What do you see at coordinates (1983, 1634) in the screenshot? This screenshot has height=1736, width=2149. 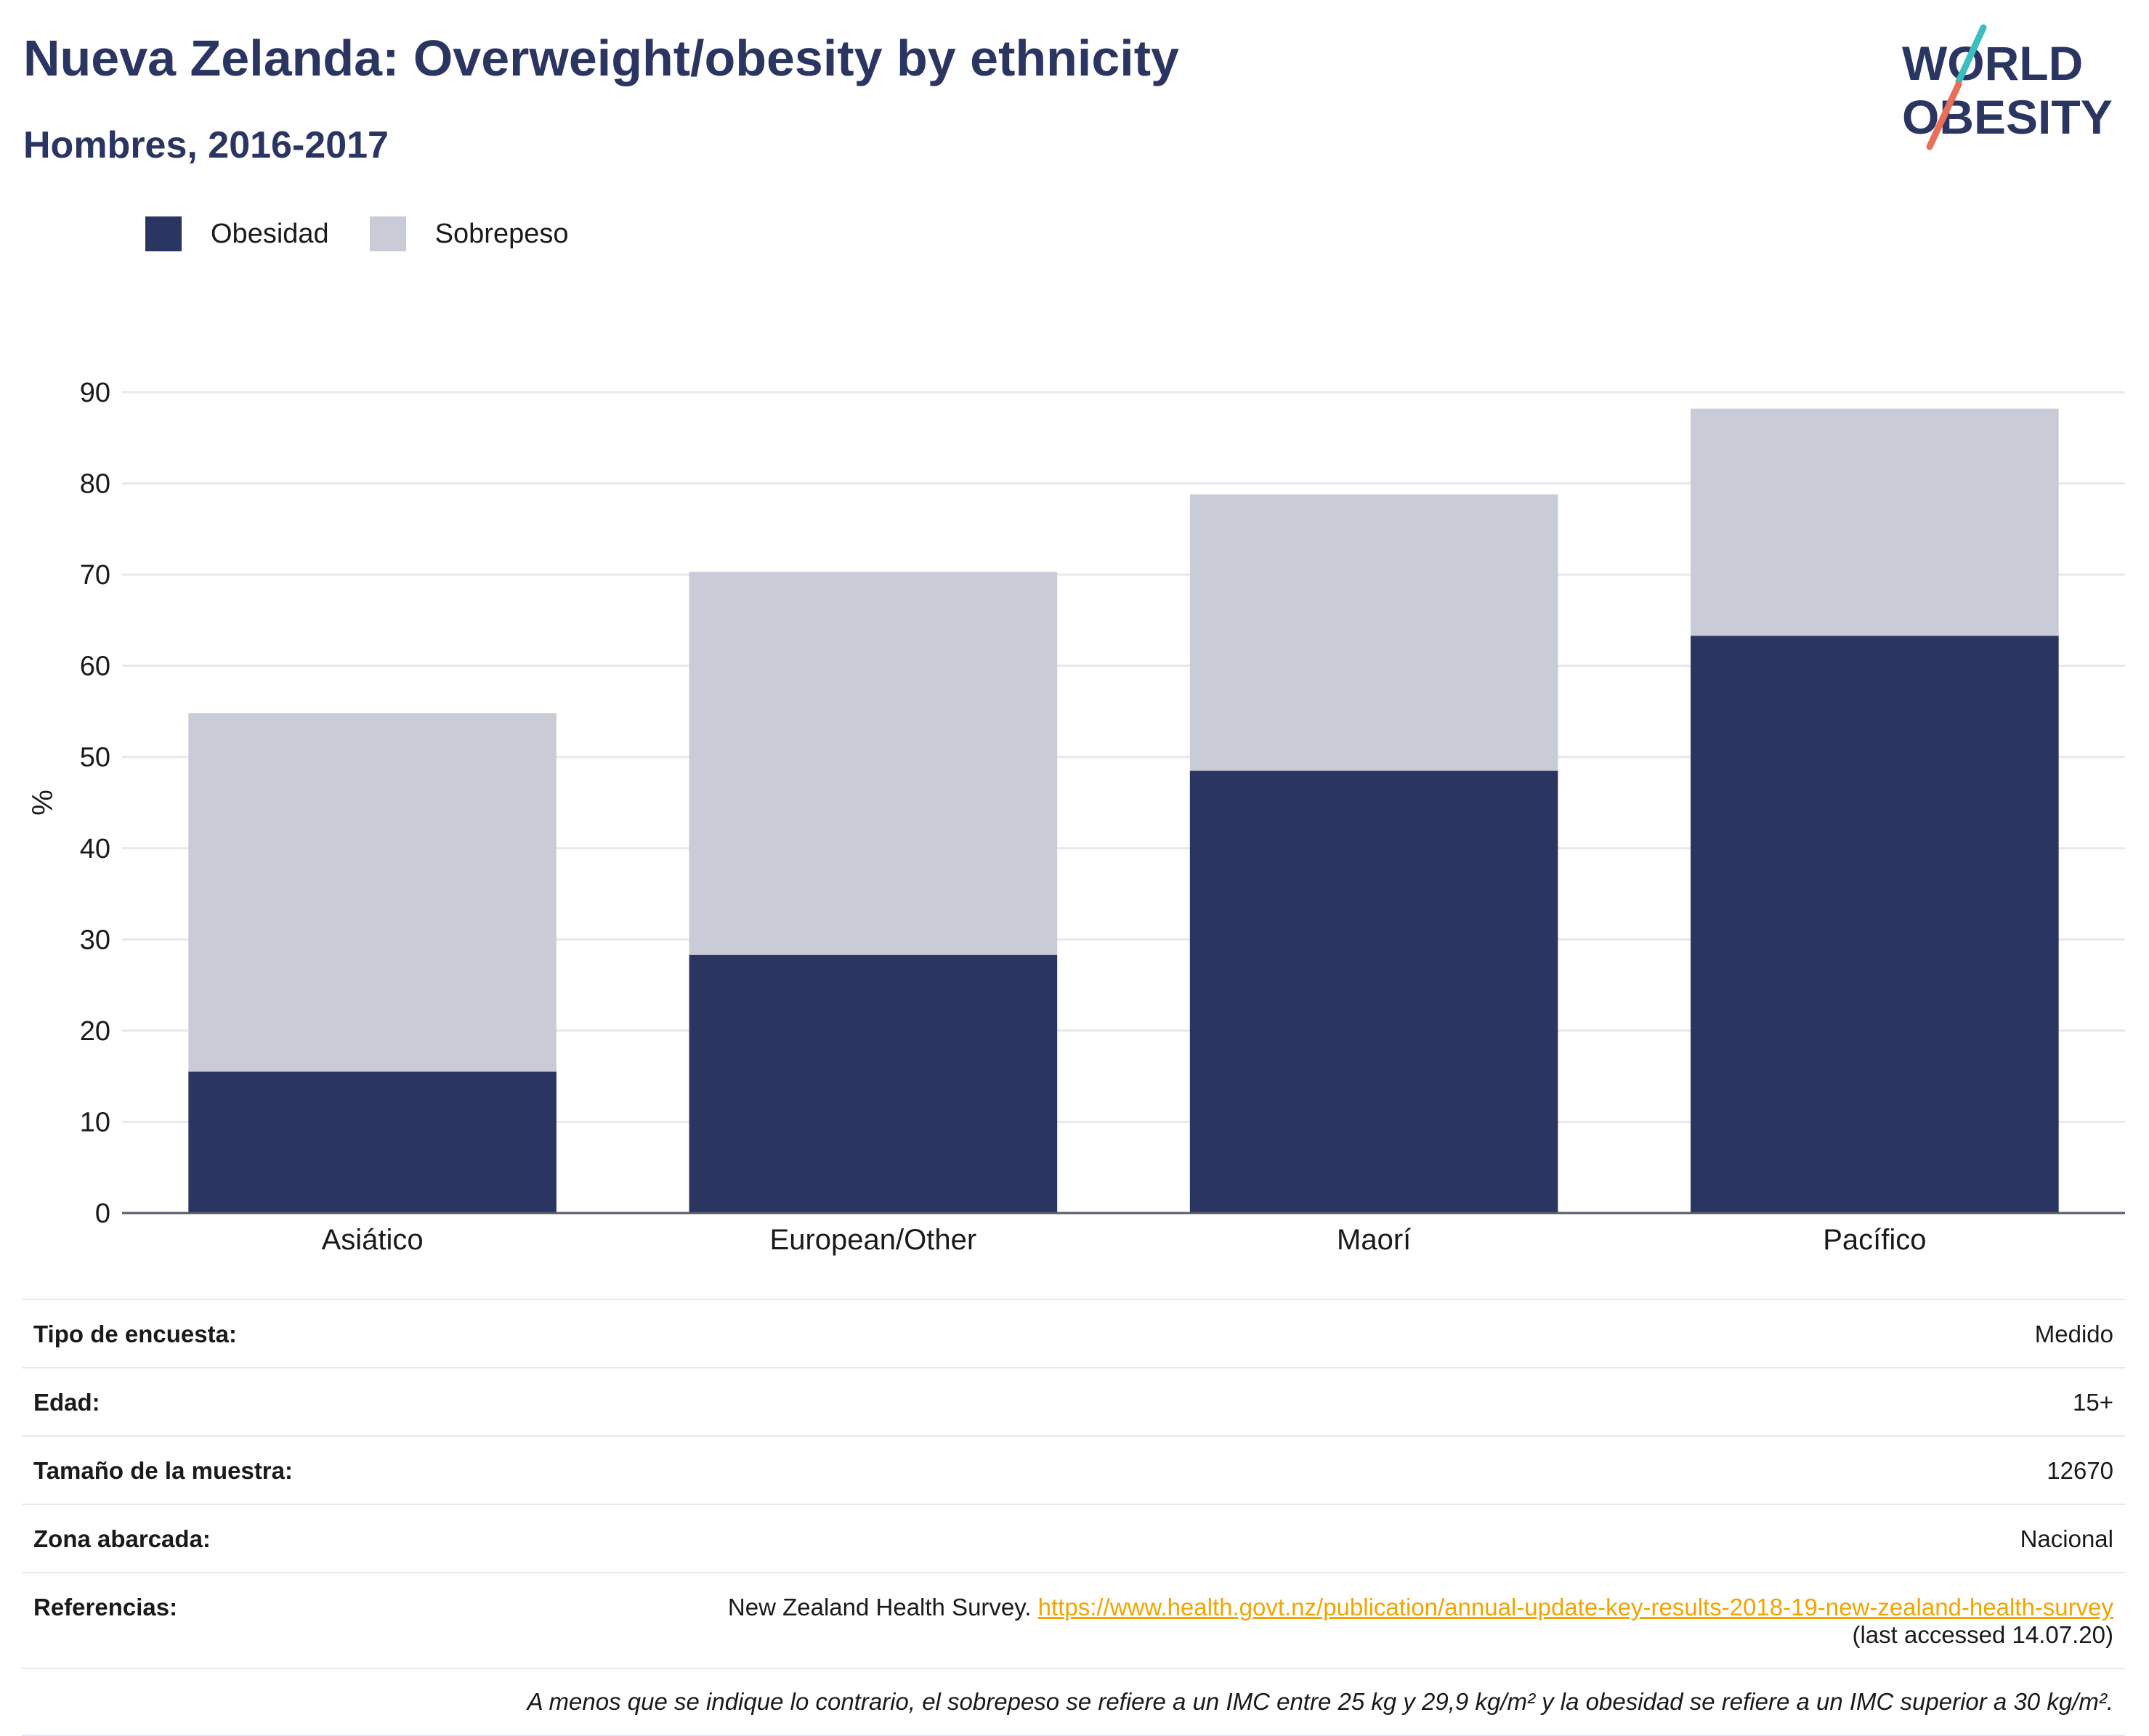 I see `reference-accessed: (last accessed 14.07.20)` at bounding box center [1983, 1634].